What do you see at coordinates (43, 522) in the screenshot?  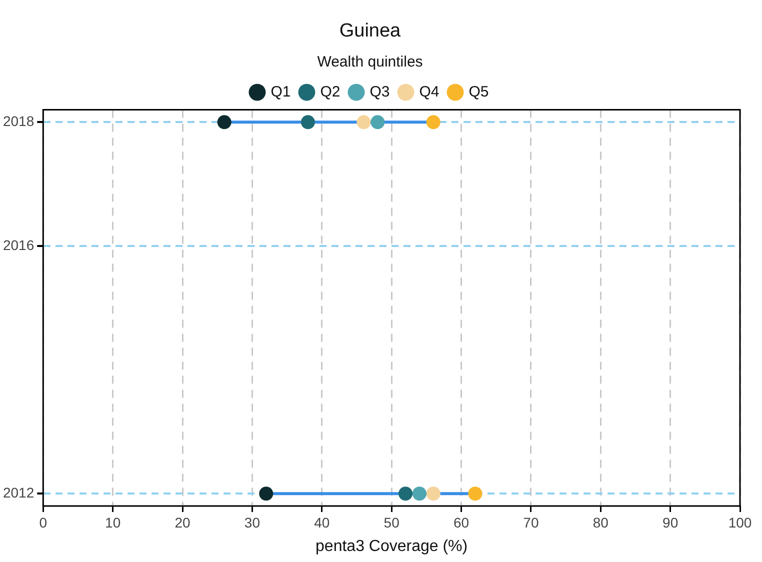 I see `x-tick-label: 0` at bounding box center [43, 522].